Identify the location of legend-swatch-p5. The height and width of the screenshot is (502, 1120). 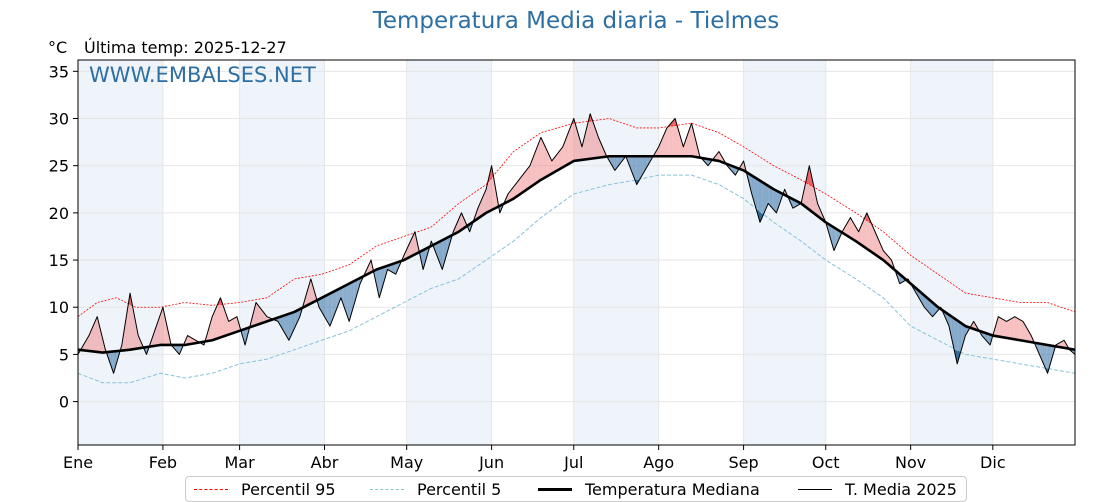
(387, 489).